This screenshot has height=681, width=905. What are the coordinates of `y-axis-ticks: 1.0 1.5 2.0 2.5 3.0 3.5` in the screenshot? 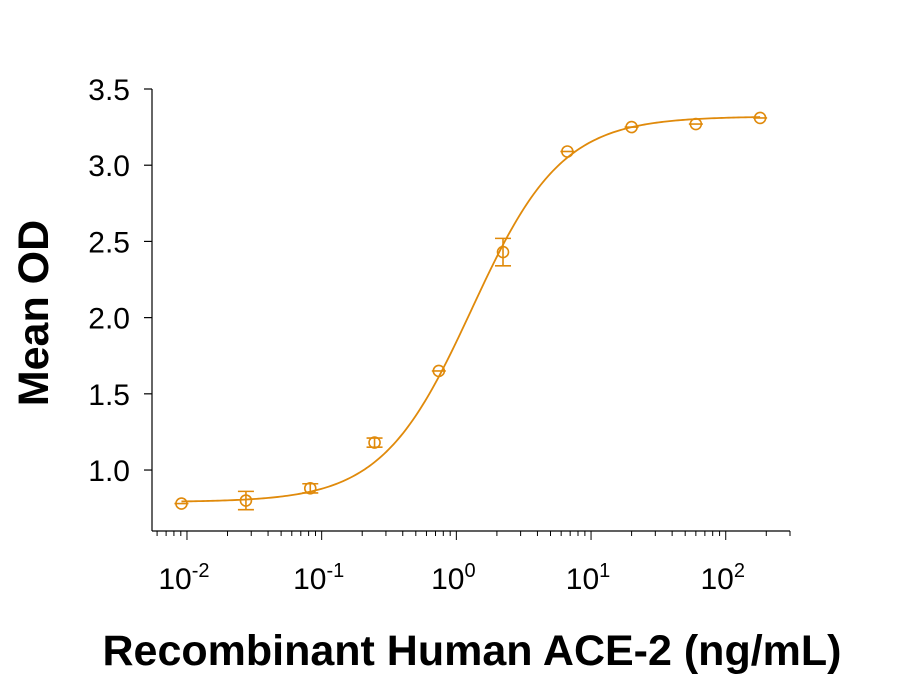 It's located at (120, 281).